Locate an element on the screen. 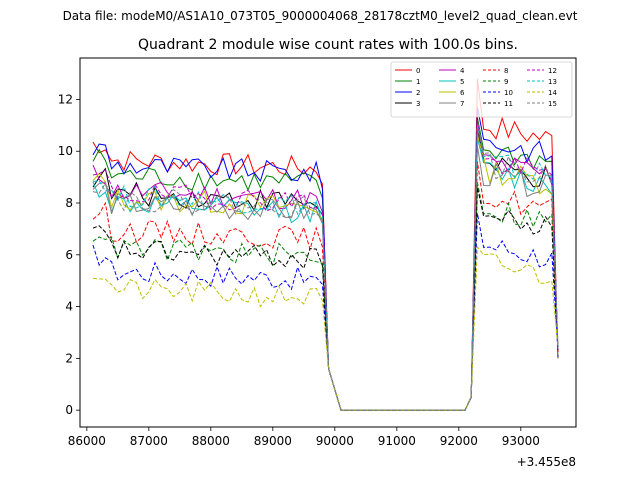 The image size is (640, 480). y-tick-label: 2 is located at coordinates (69, 358).